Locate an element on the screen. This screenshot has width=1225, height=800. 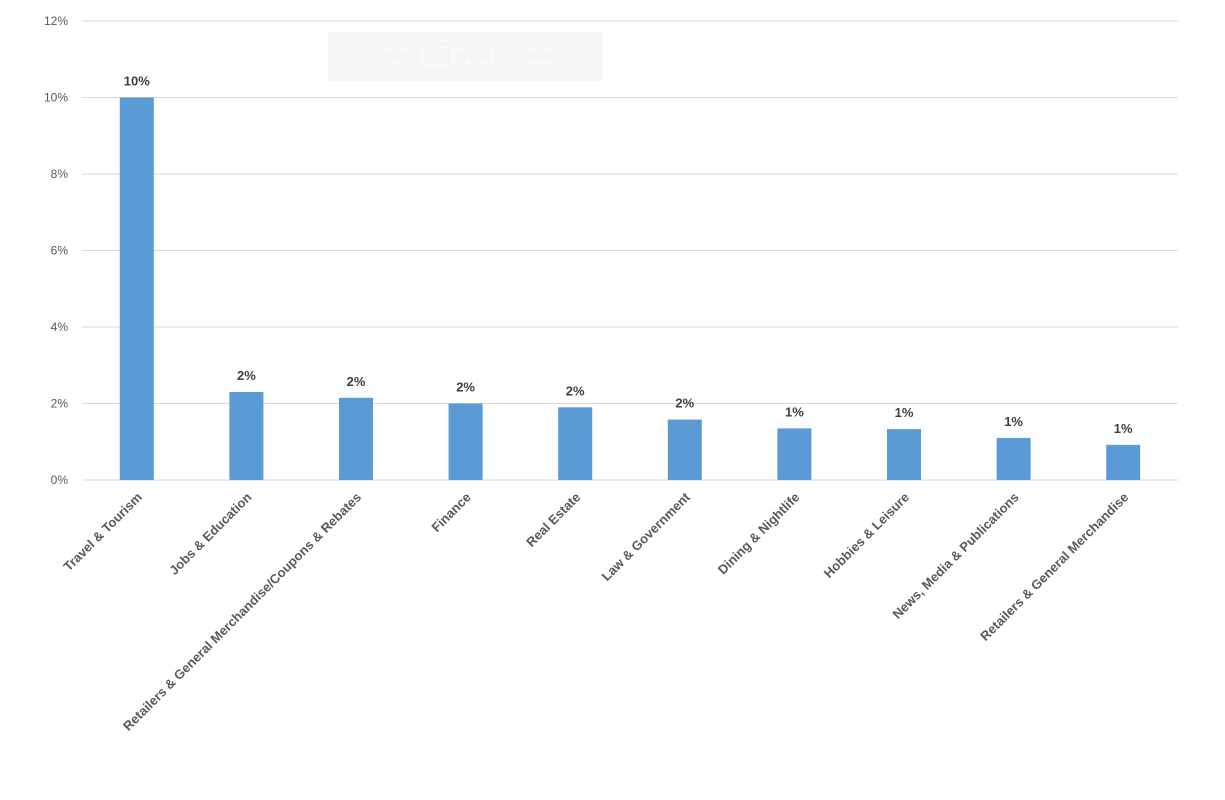
data-label: 10% is located at coordinates (137, 81).